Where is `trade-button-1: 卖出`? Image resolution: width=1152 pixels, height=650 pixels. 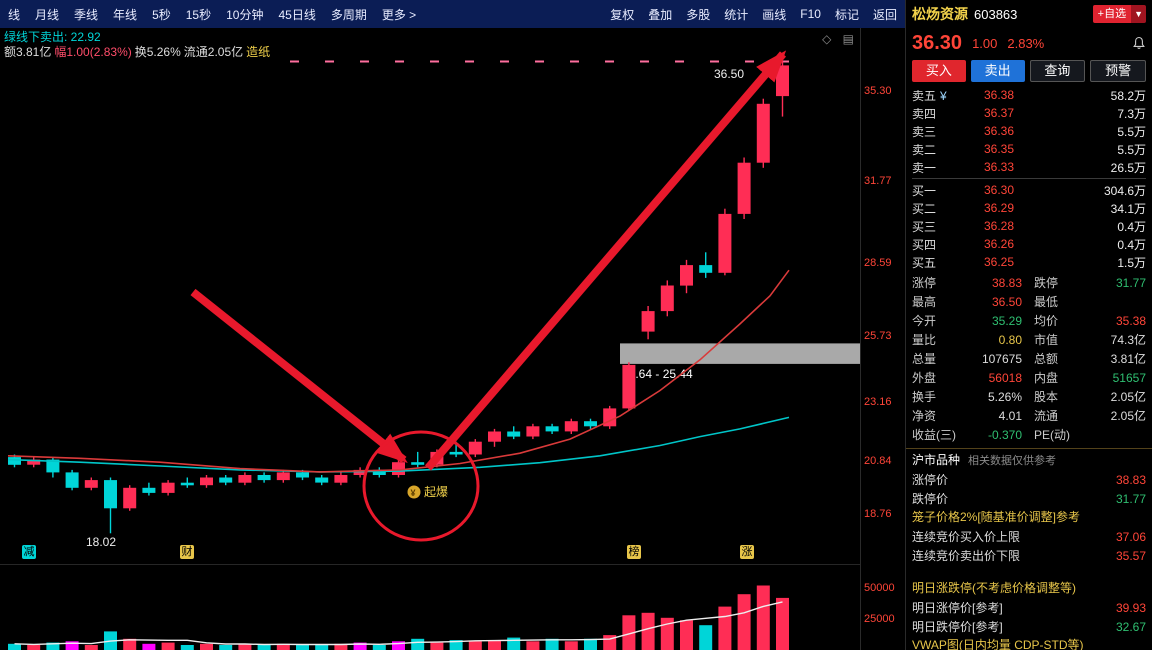 trade-button-1: 卖出 is located at coordinates (997, 71).